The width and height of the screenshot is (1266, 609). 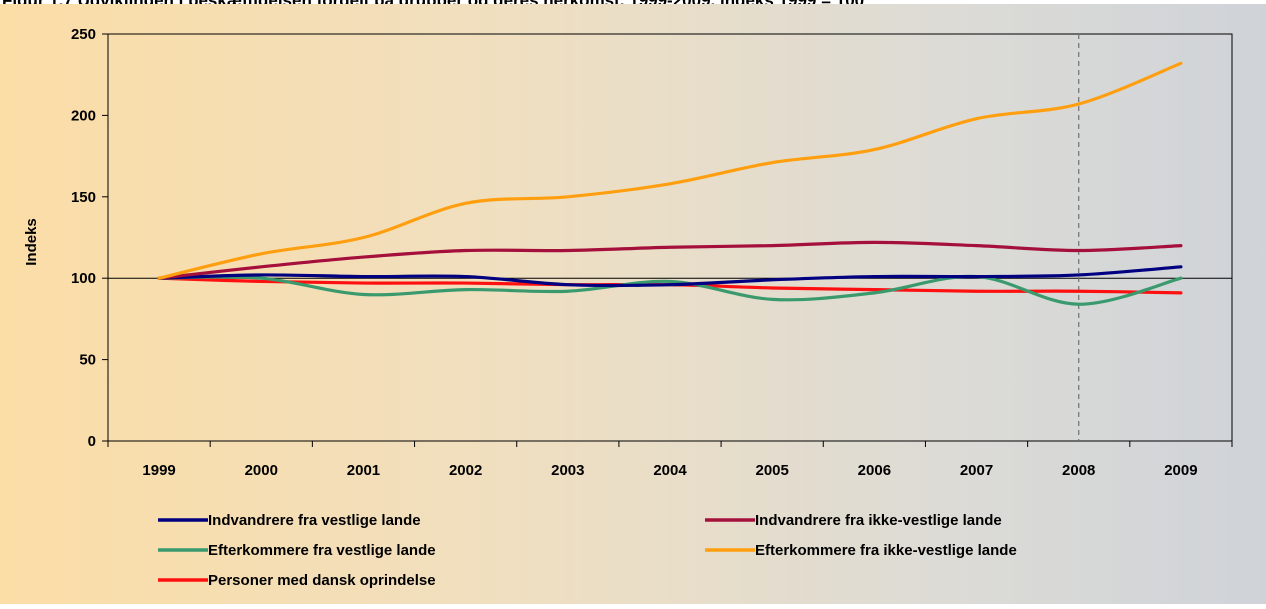 What do you see at coordinates (31, 242) in the screenshot?
I see `y-axis-label: Indeks` at bounding box center [31, 242].